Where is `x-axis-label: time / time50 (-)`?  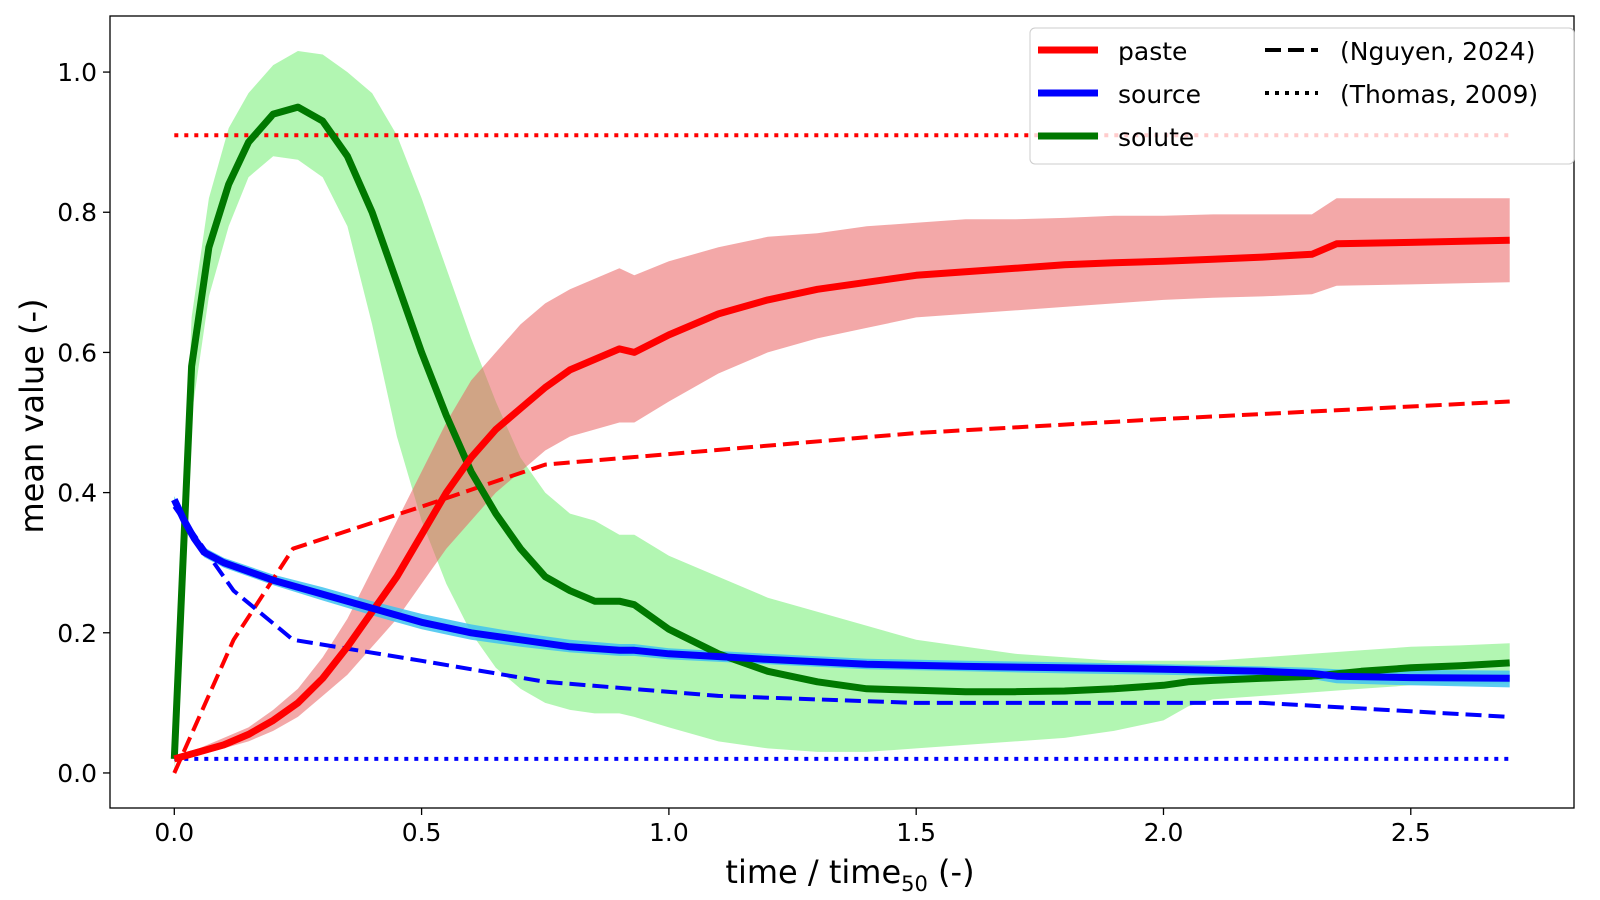 x-axis-label: time / time50 (-) is located at coordinates (849, 874).